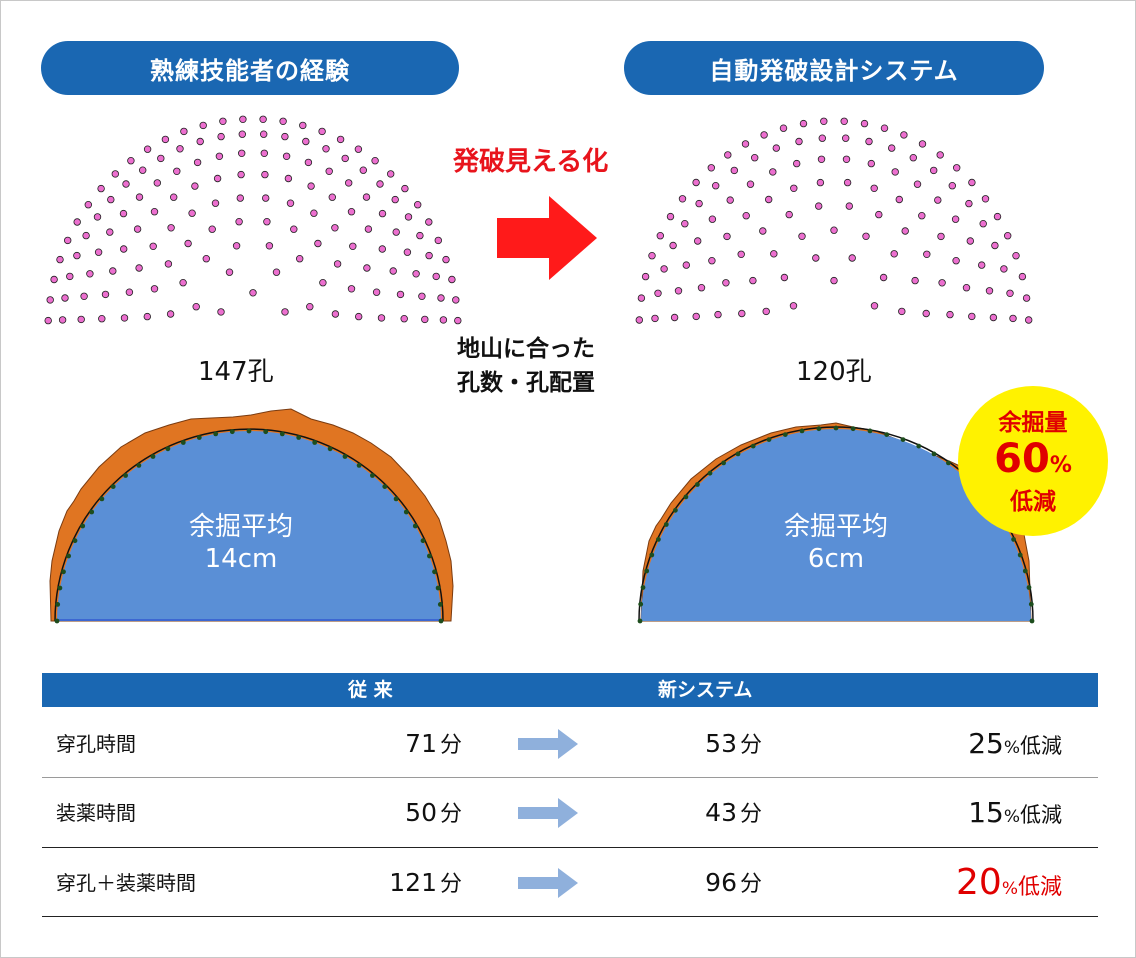  I want to click on row-arrow-icon, so click(548, 744).